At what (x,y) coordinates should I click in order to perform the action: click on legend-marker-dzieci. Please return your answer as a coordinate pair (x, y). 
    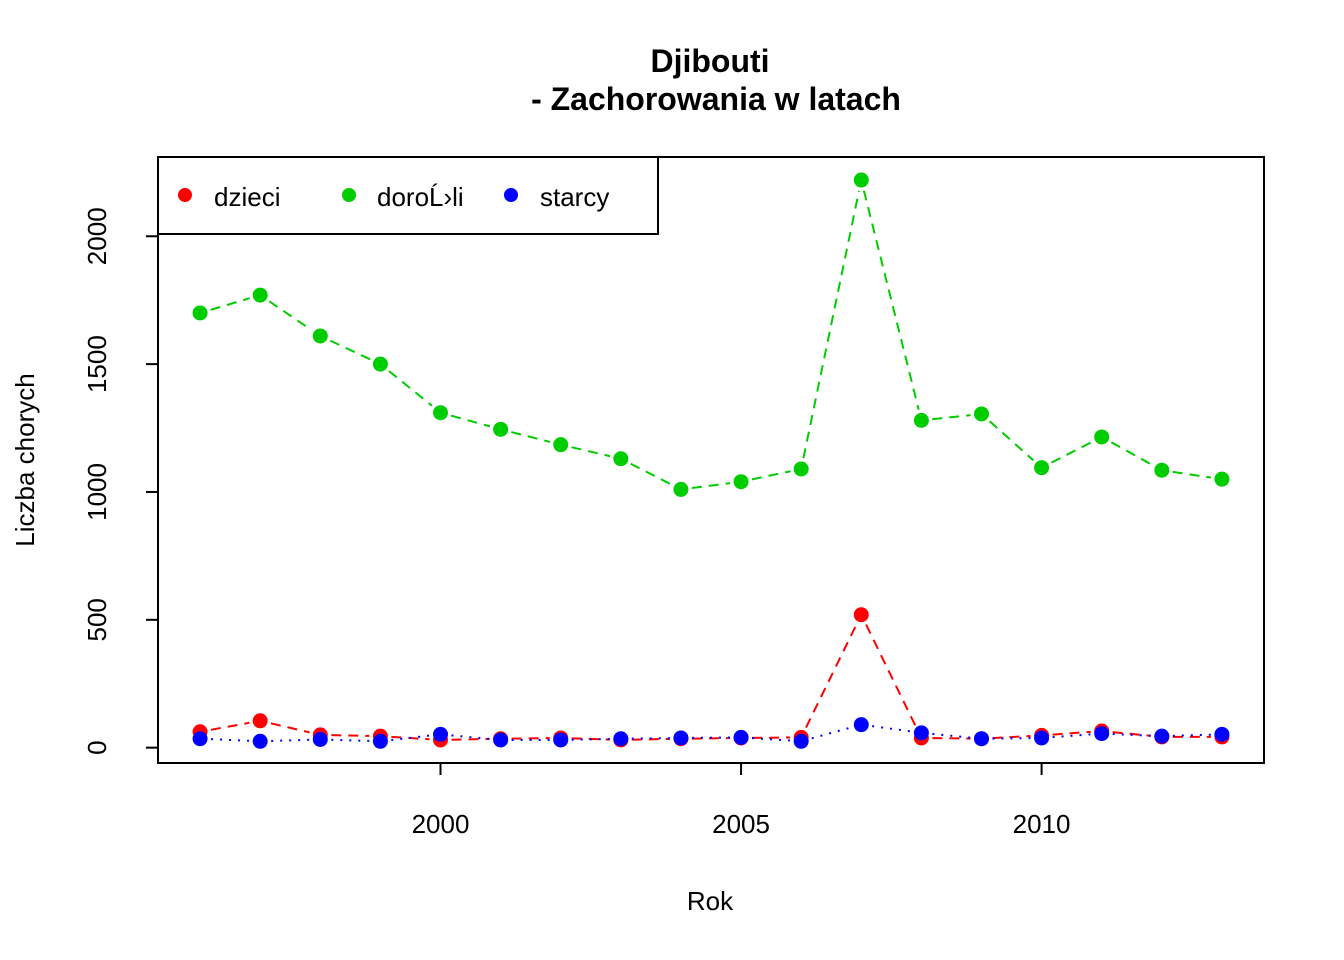
    Looking at the image, I should click on (185, 195).